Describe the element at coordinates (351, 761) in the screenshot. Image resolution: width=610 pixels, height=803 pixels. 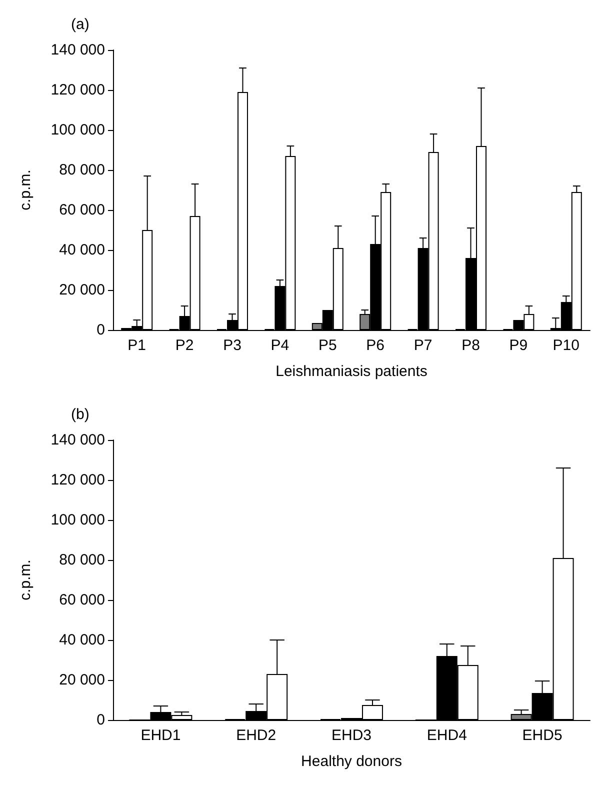
I see `x-axis-title: Healthy donors` at that location.